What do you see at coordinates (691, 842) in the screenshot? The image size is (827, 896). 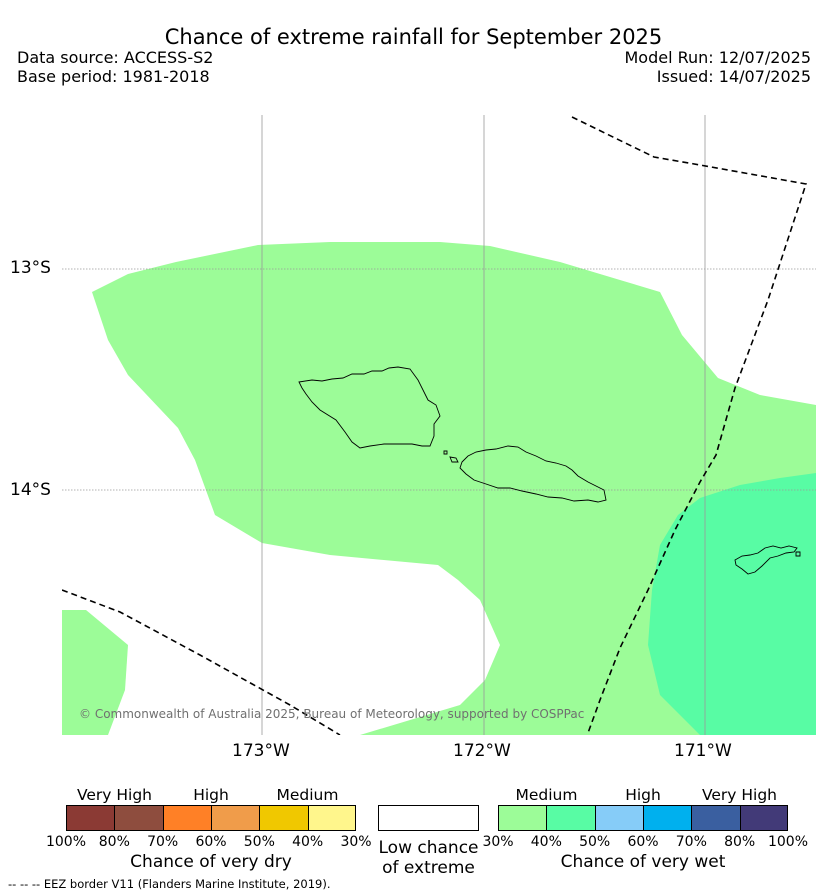 I see `wet-tick-4: 70%` at bounding box center [691, 842].